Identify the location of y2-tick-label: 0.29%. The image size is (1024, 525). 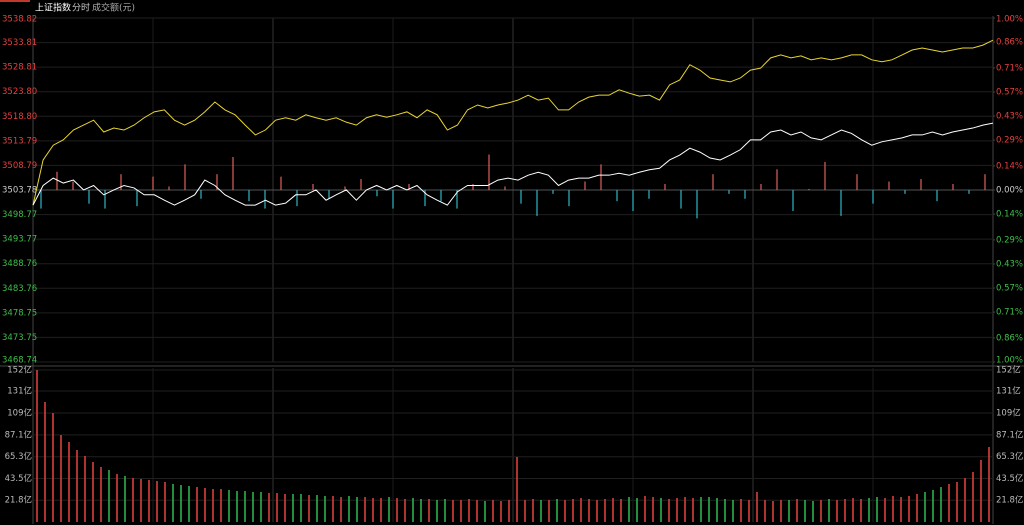
(1009, 141).